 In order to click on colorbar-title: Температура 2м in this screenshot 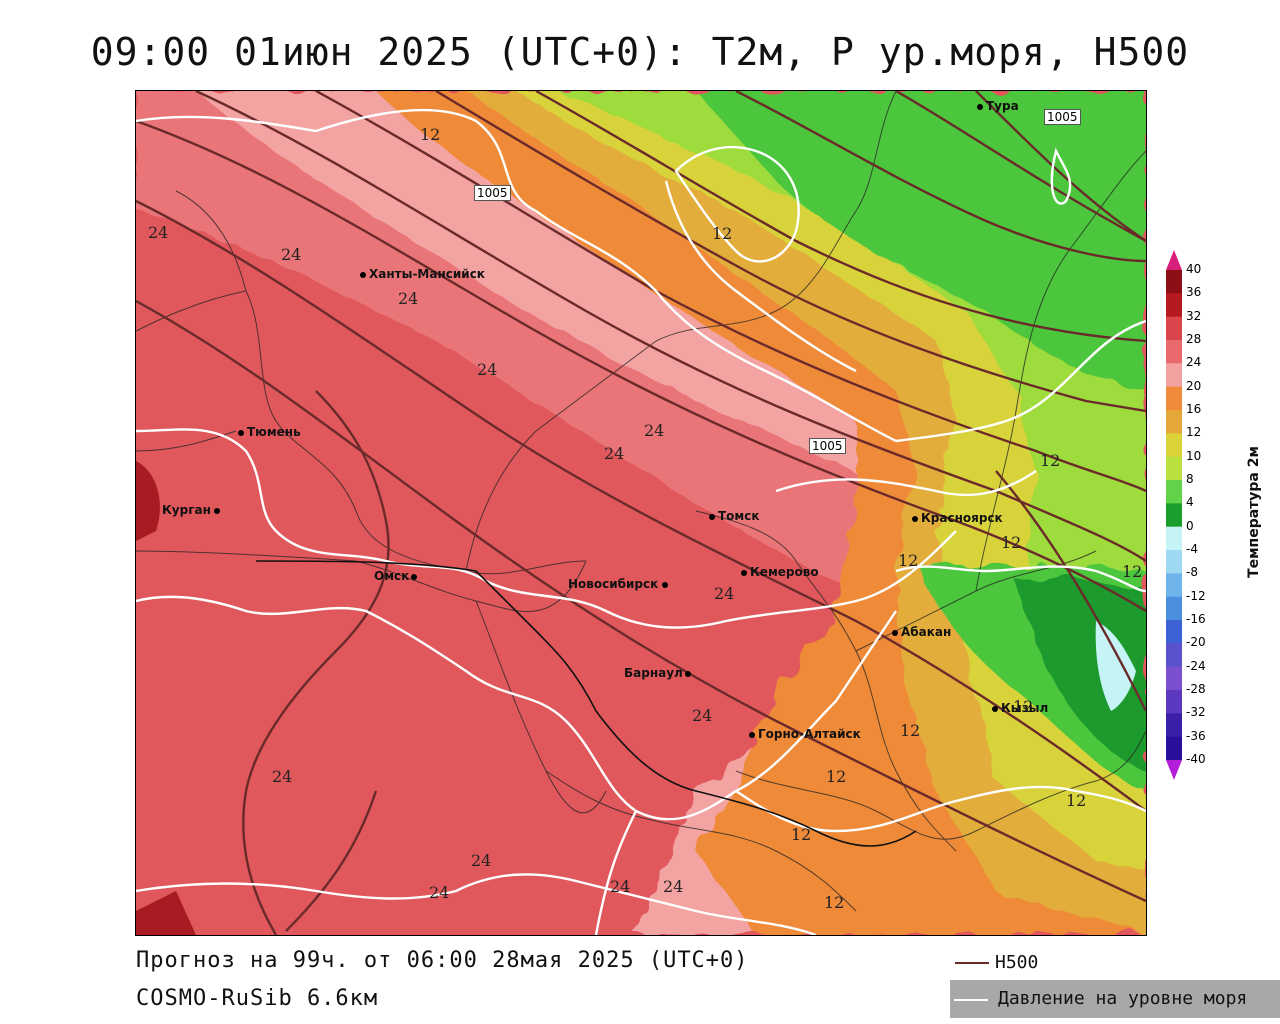, I will do `click(1254, 512)`.